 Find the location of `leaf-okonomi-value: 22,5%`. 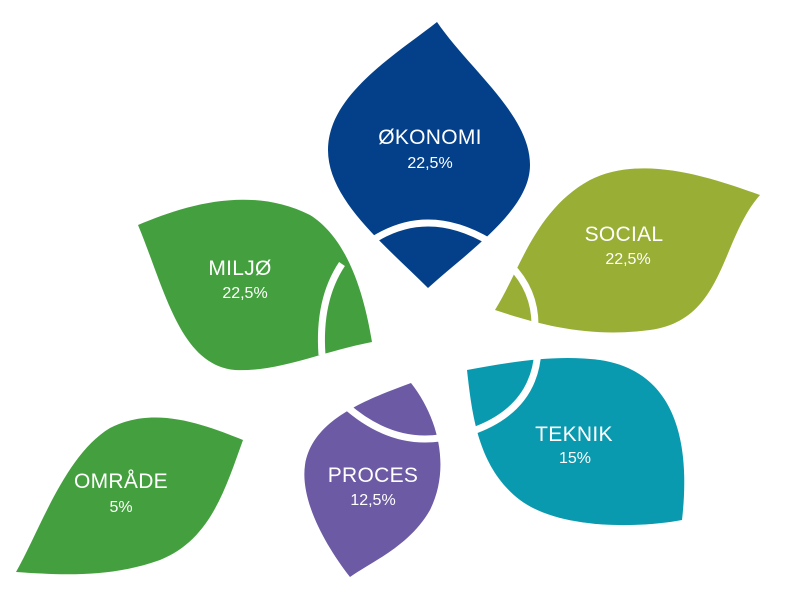

leaf-okonomi-value: 22,5% is located at coordinates (429, 163).